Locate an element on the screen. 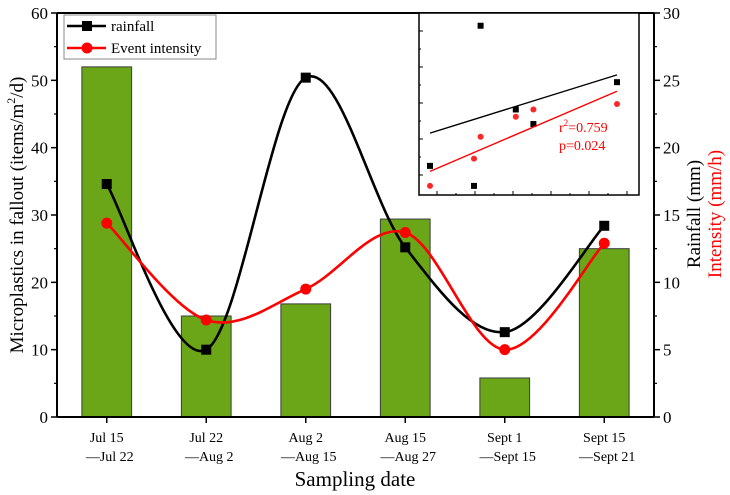 The image size is (730, 495). y-right-tick-label: 10 is located at coordinates (671, 282).